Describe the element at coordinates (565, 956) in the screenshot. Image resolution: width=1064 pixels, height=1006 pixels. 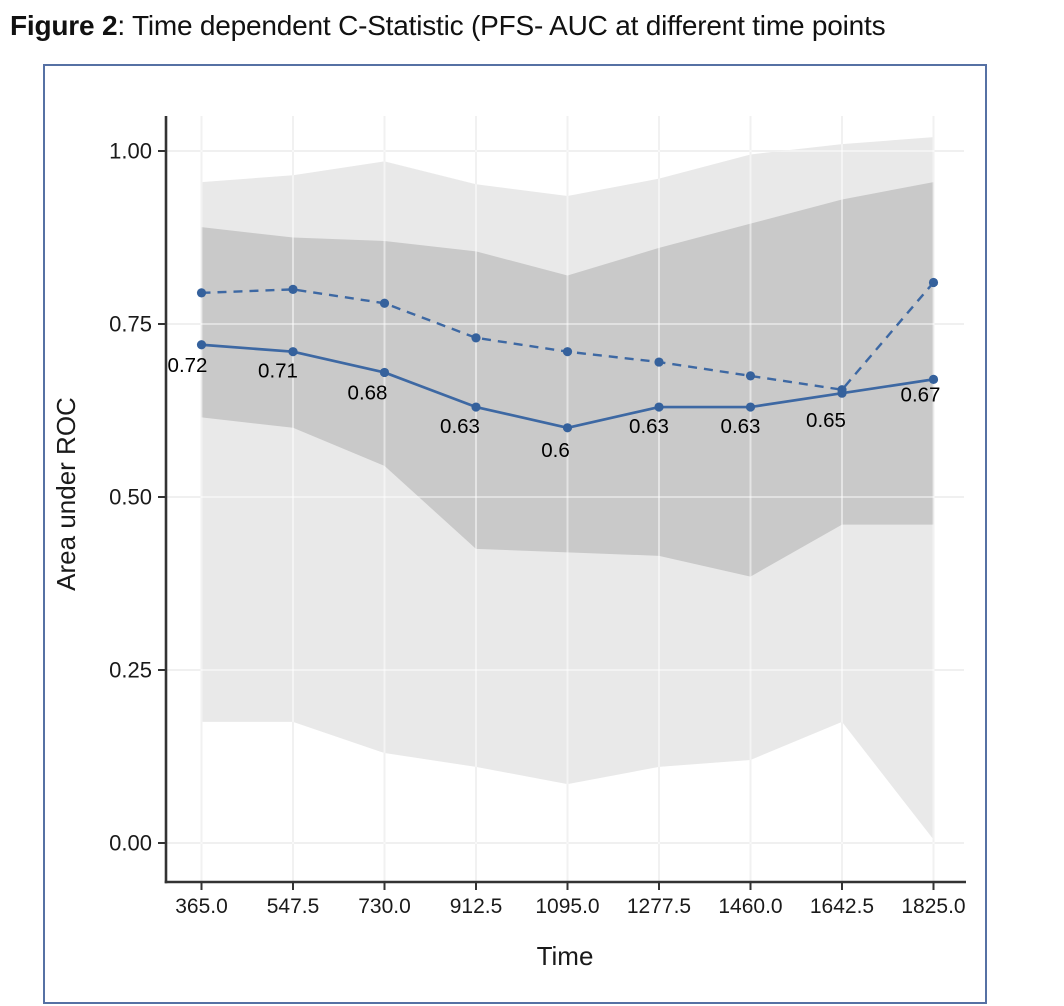
I see `x-axis-title: Time` at that location.